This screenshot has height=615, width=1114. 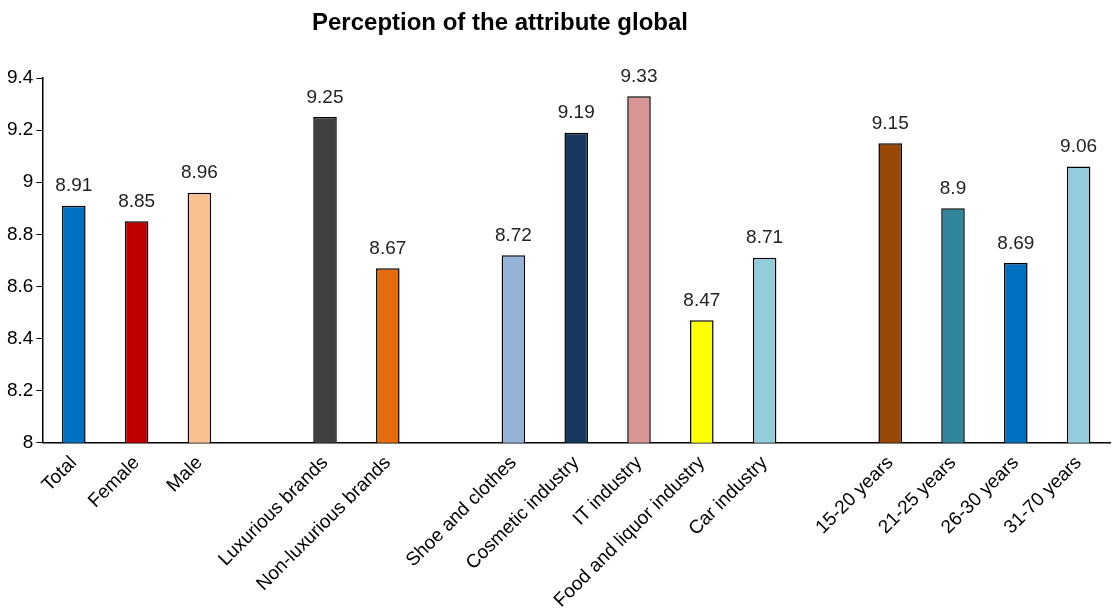 I want to click on data-label: 8.96, so click(x=199, y=172).